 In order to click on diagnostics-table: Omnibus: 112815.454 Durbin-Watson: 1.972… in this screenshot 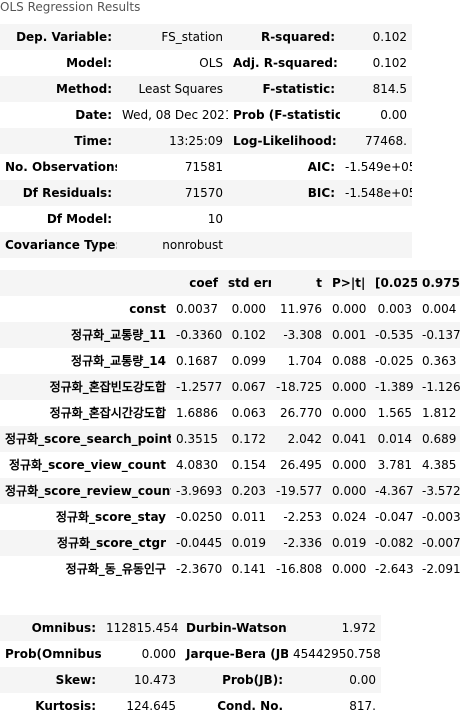, I will do `click(190, 666)`.